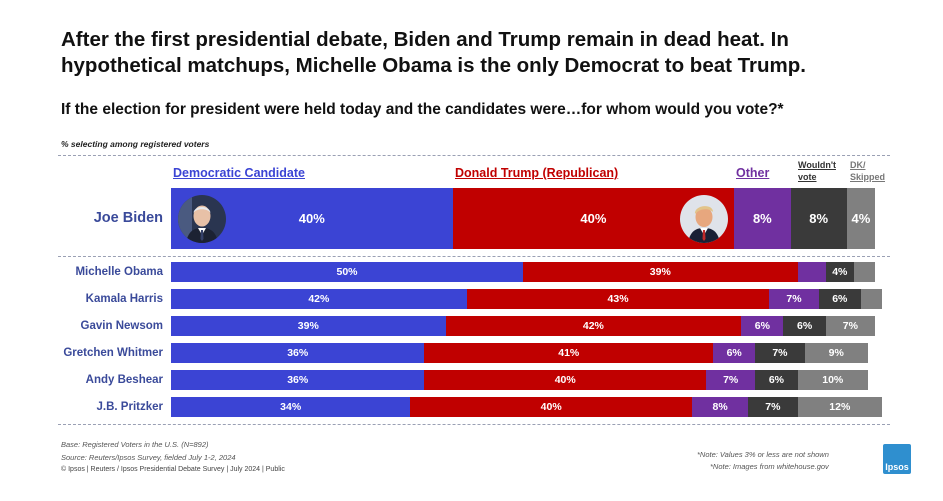  I want to click on data-label: 43%, so click(618, 299).